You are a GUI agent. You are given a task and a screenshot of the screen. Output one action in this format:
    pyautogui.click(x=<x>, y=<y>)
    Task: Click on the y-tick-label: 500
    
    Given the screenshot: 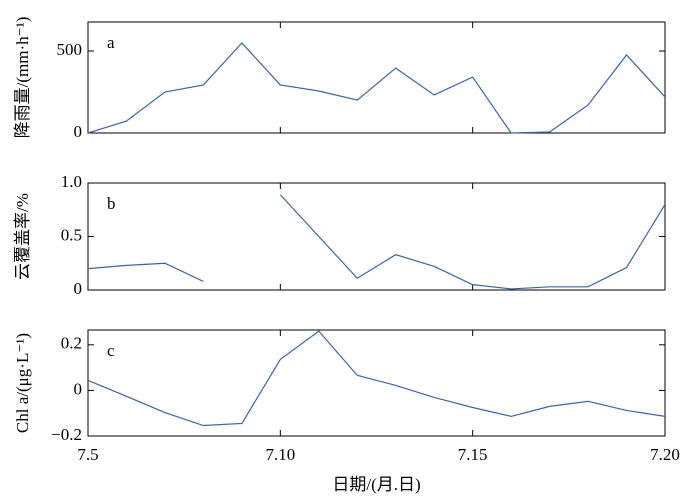 What is the action you would take?
    pyautogui.click(x=70, y=49)
    